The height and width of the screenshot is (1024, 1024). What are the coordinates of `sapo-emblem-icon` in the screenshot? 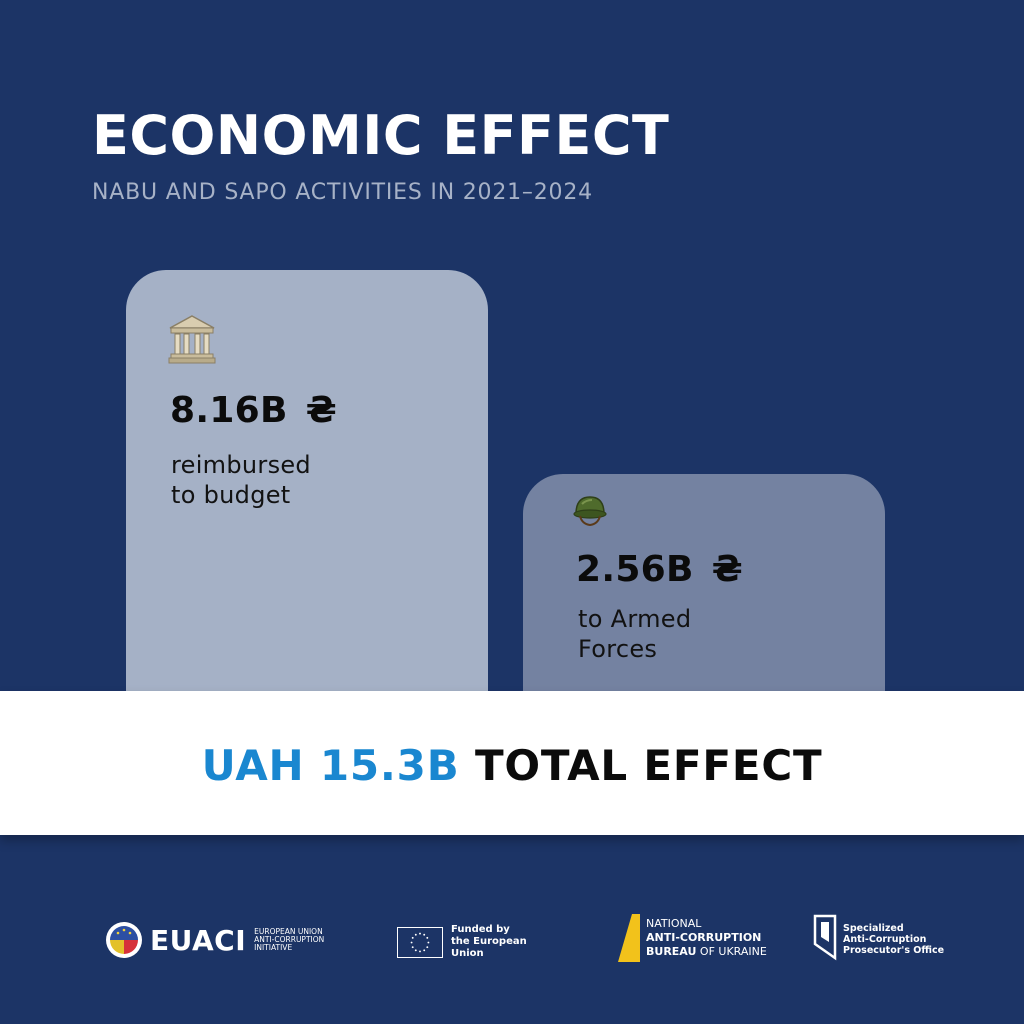 It's located at (825, 937).